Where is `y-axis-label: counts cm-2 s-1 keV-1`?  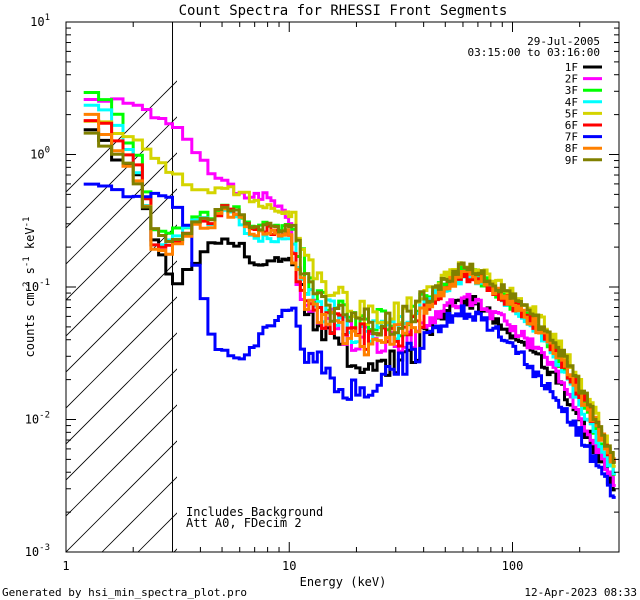
y-axis-label: counts cm-2 s-1 keV-1 is located at coordinates (29, 287).